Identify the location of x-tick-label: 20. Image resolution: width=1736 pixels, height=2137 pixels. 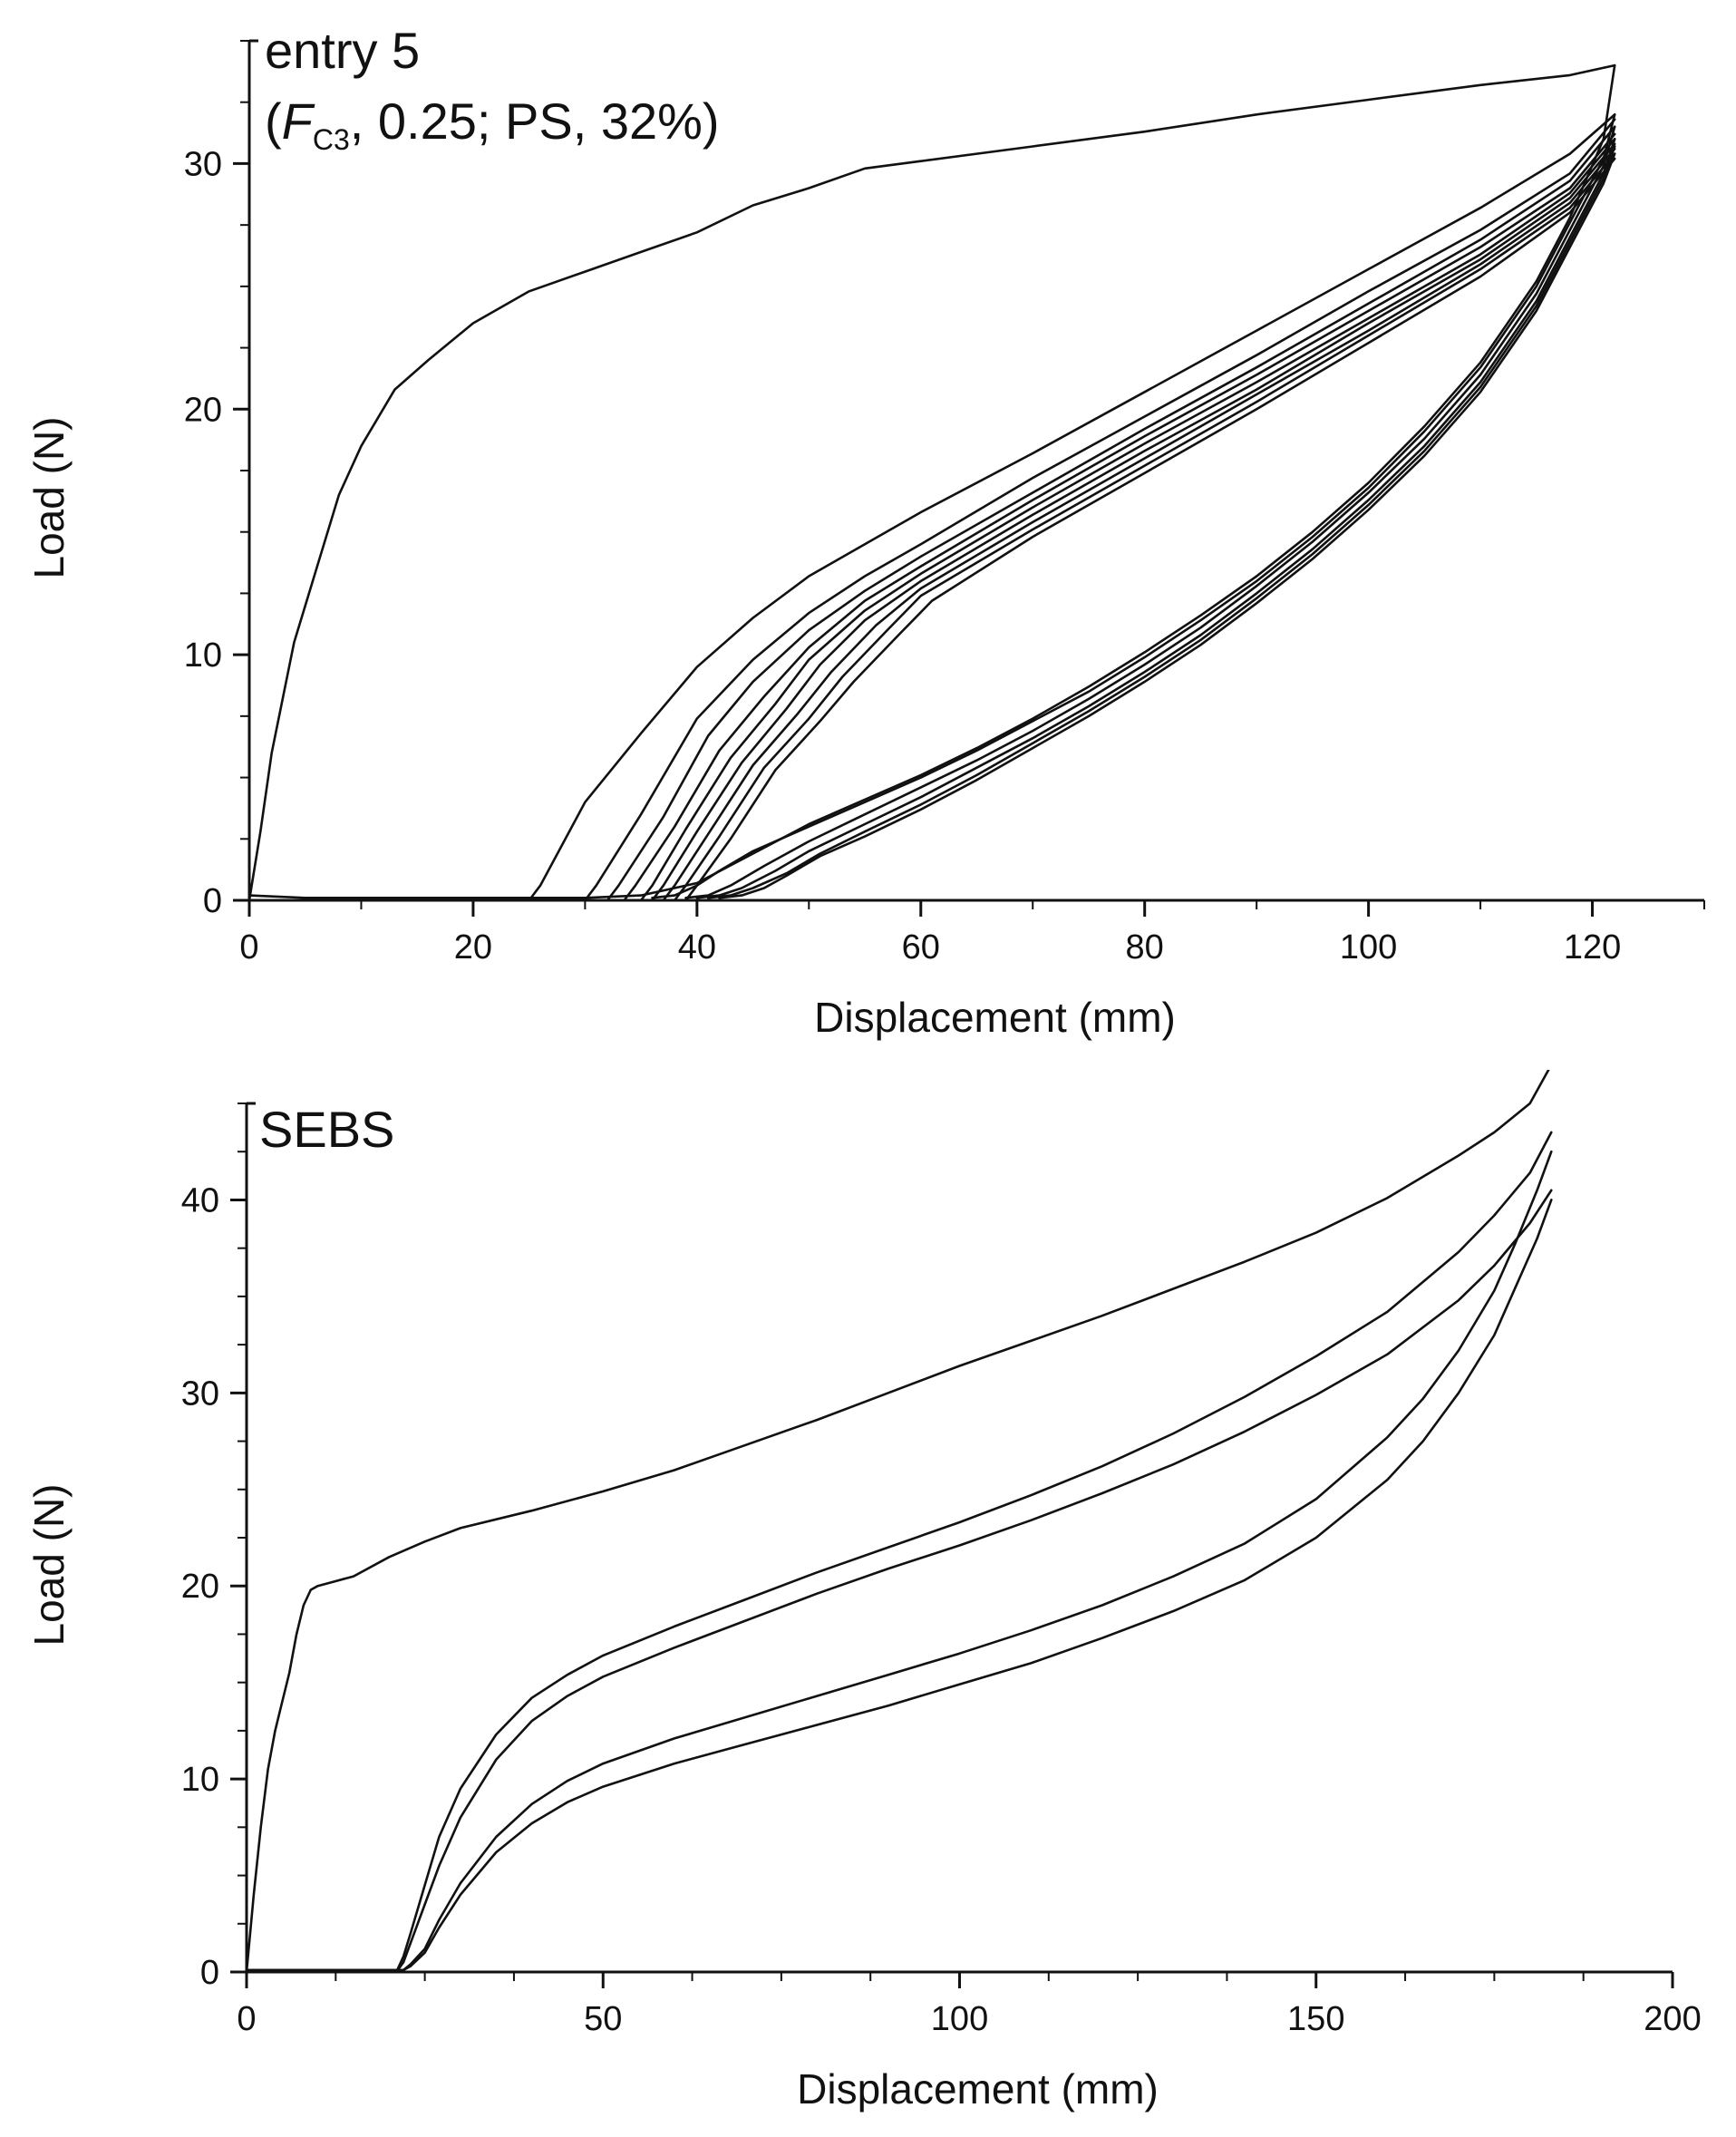
(473, 947).